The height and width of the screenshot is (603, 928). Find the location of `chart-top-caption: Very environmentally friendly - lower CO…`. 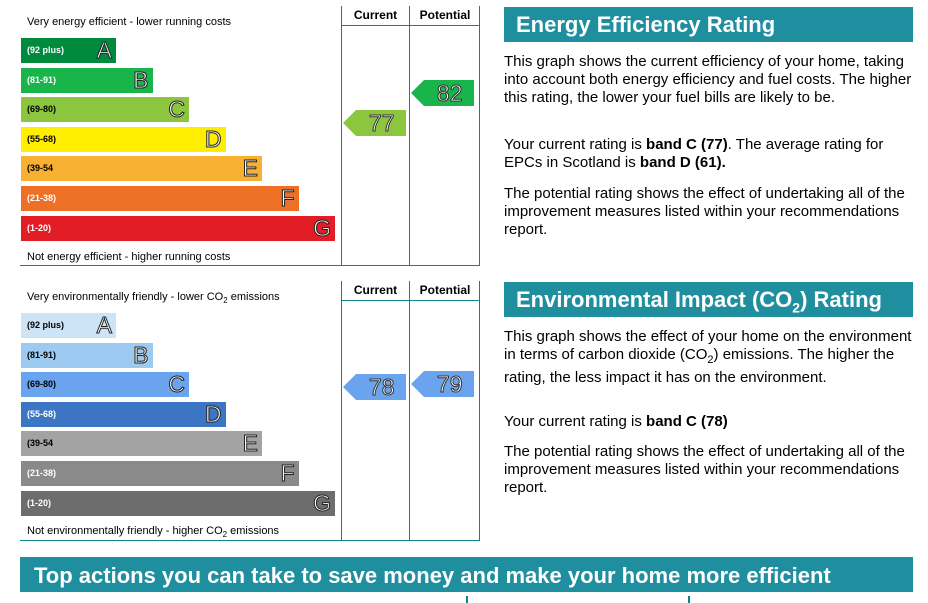

chart-top-caption: Very environmentally friendly - lower CO… is located at coordinates (153, 298).